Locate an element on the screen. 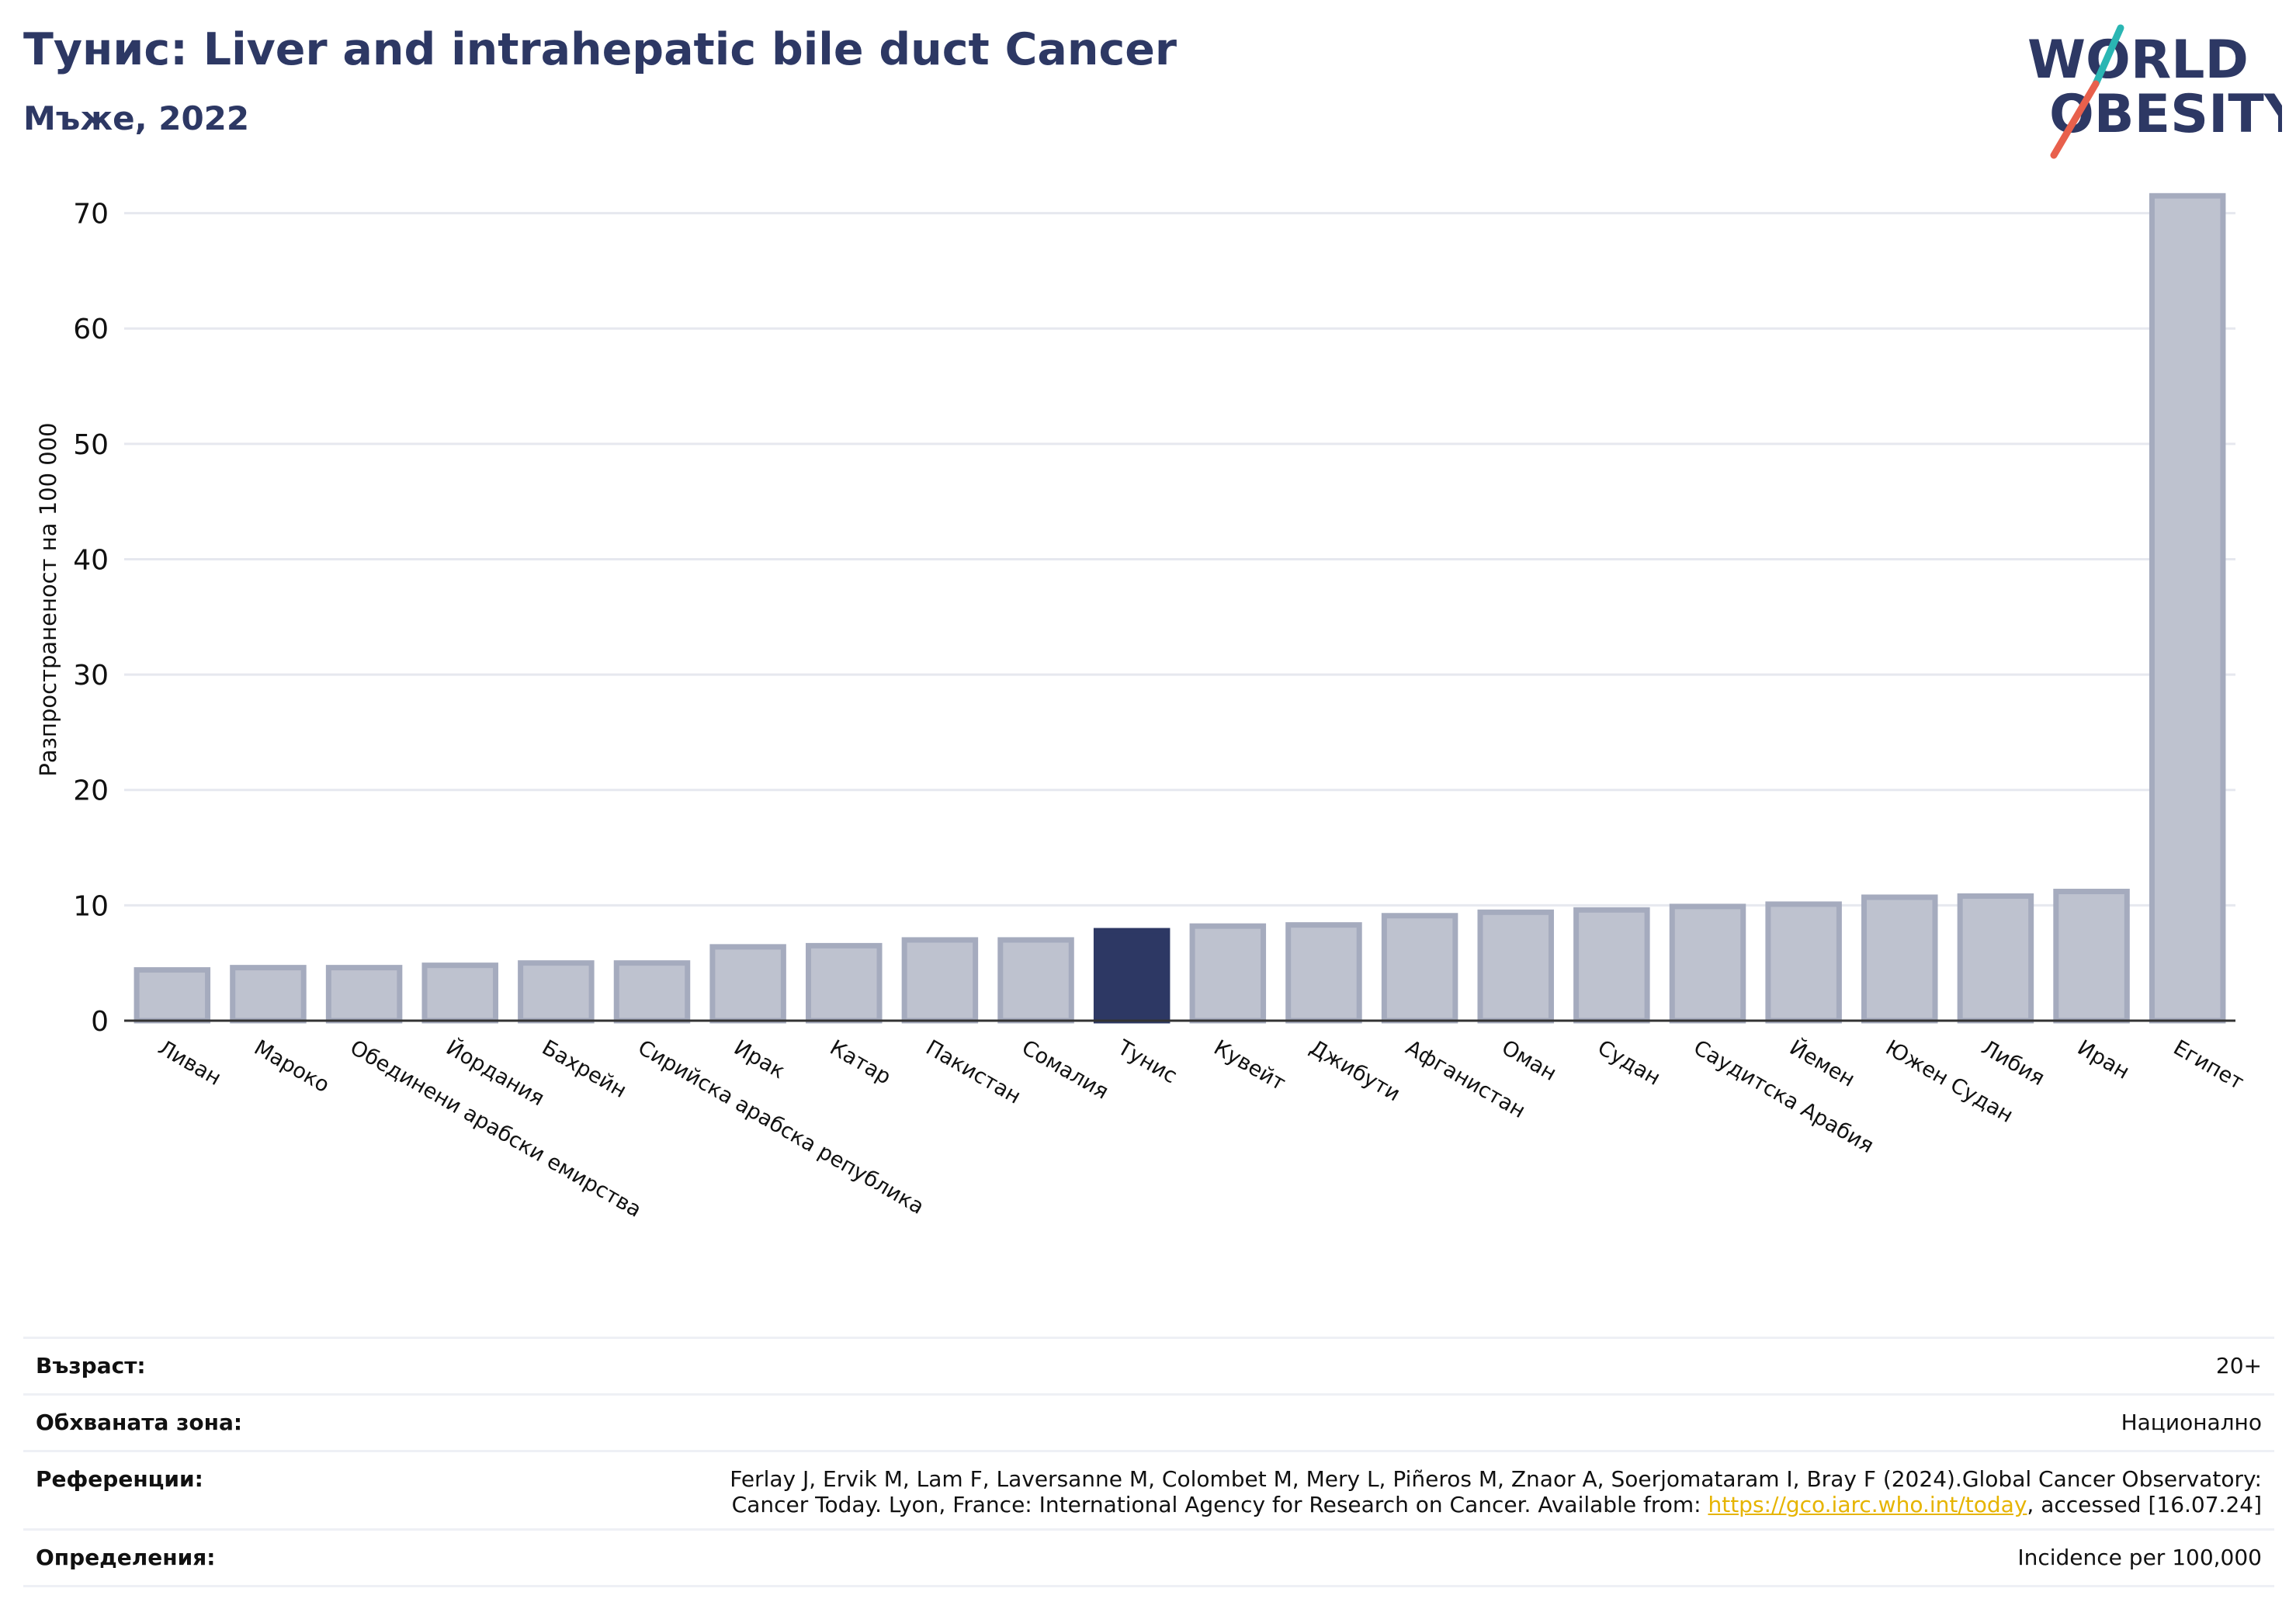 The image size is (2296, 1623). age-label: Възраст: is located at coordinates (91, 1366).